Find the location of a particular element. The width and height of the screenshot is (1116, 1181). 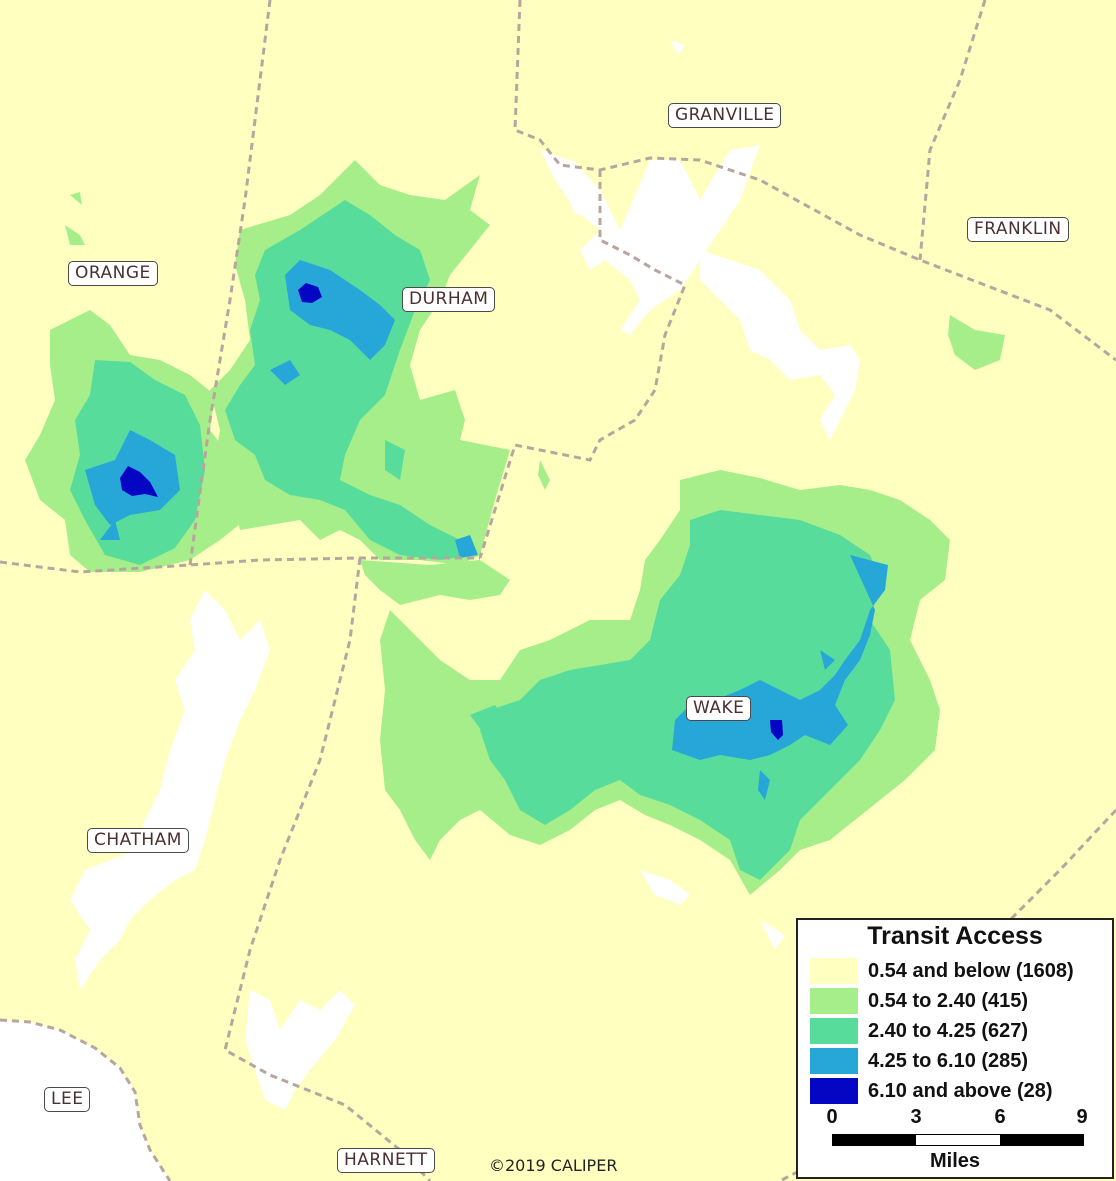

county-label-orange: ORANGE is located at coordinates (113, 273).